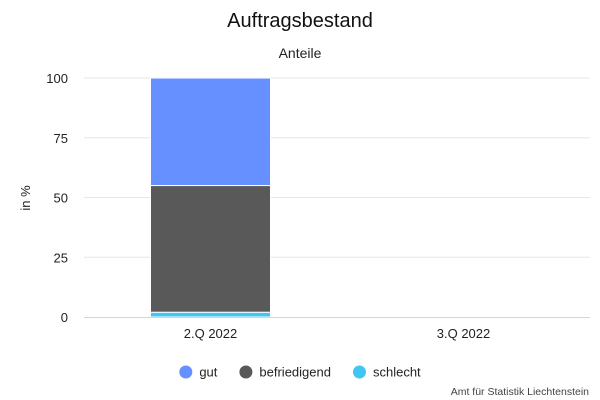 This screenshot has width=600, height=400. What do you see at coordinates (337, 333) in the screenshot?
I see `x-axis-ticks: 2.Q 2022 3.Q 2022` at bounding box center [337, 333].